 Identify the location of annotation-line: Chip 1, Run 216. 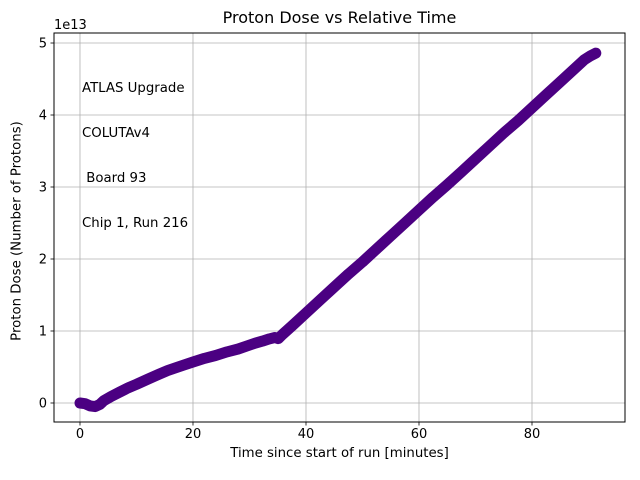
(135, 223).